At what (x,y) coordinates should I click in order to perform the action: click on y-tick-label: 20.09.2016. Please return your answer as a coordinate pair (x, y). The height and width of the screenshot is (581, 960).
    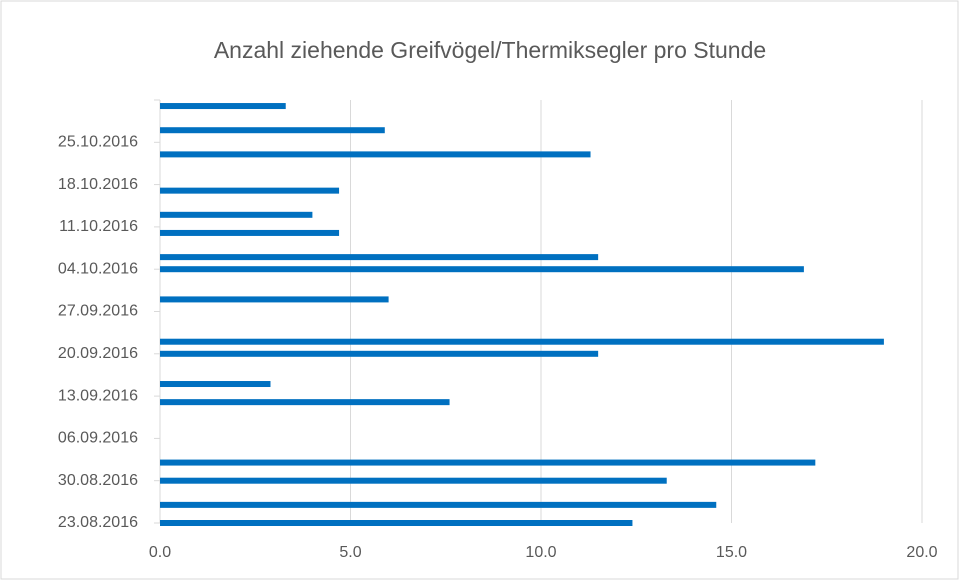
    Looking at the image, I should click on (98, 353).